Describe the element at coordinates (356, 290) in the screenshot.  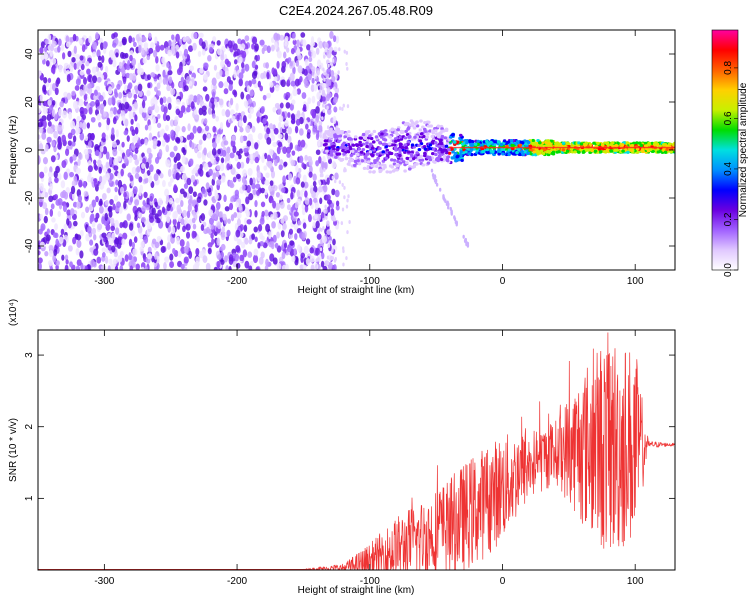
I see `spectrogram-x-axis-label: Height of straight line (km)` at that location.